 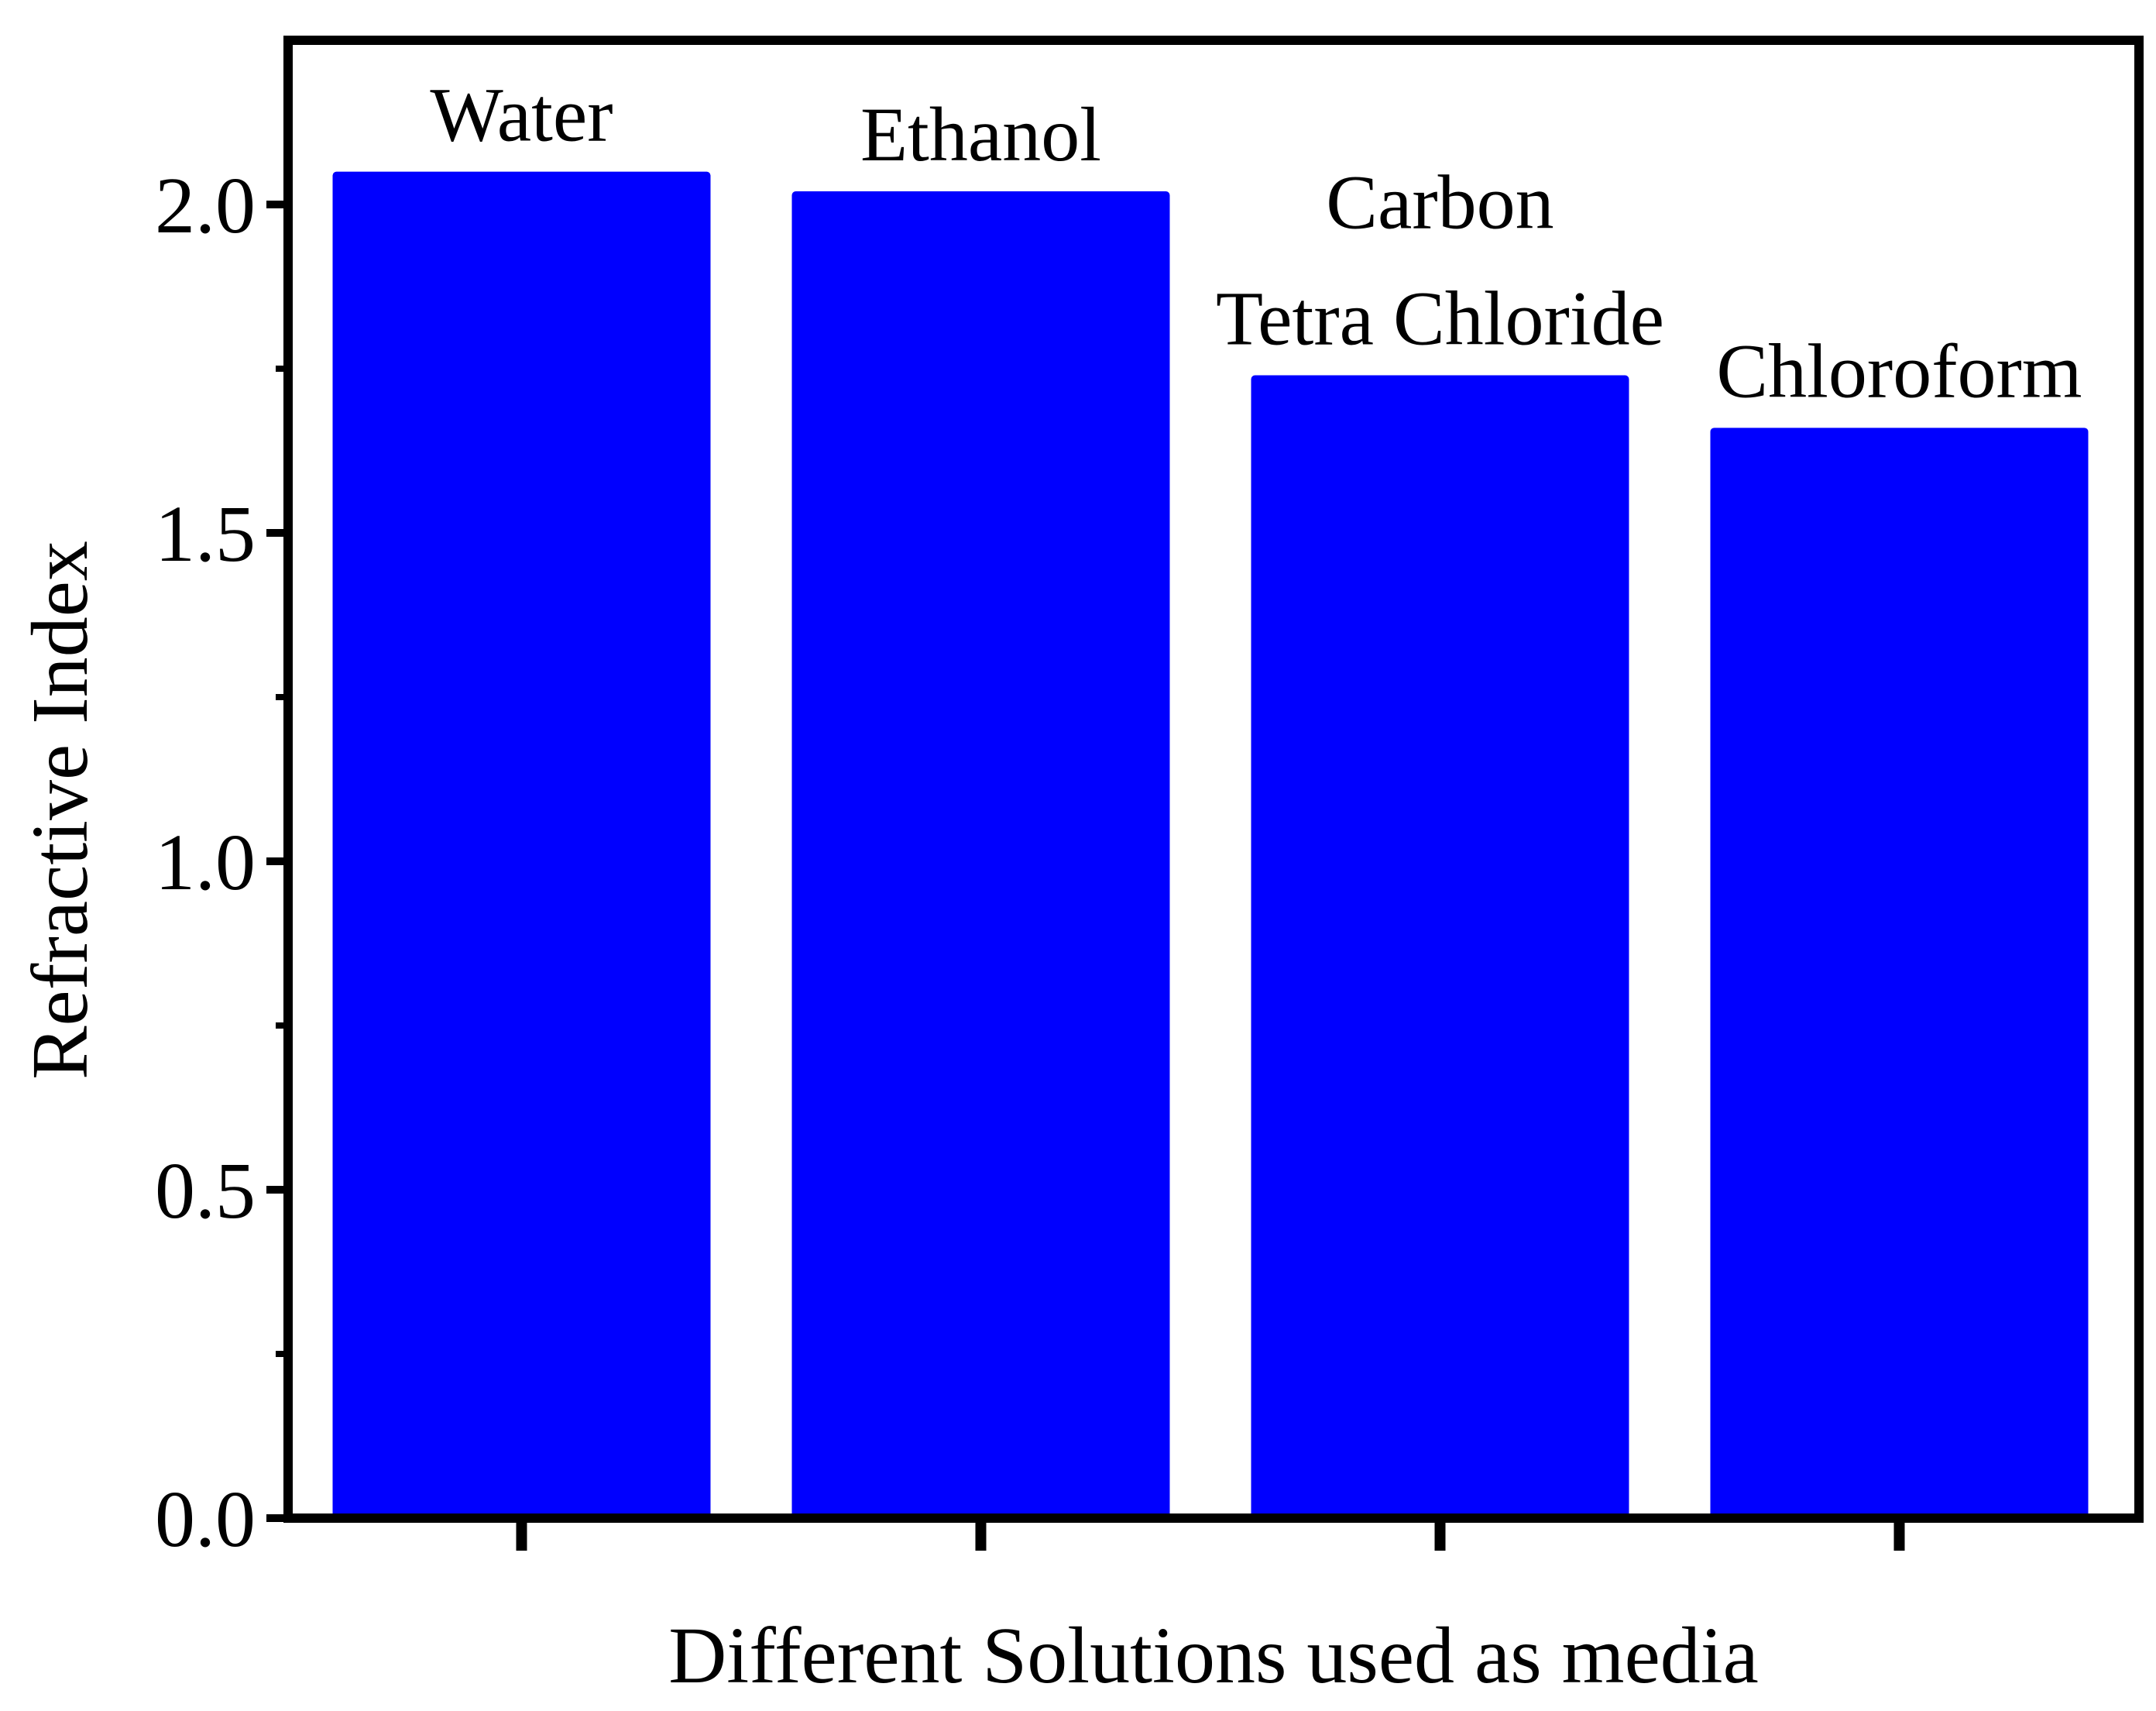 I want to click on bar-label-water: Water, so click(x=521, y=115).